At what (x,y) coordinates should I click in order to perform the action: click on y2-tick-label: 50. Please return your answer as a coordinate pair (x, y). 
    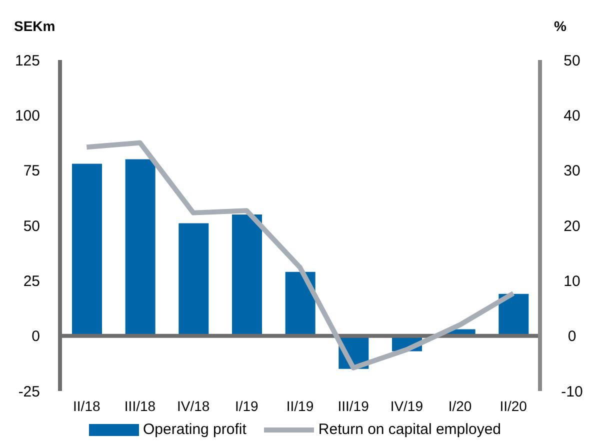
    Looking at the image, I should click on (572, 61).